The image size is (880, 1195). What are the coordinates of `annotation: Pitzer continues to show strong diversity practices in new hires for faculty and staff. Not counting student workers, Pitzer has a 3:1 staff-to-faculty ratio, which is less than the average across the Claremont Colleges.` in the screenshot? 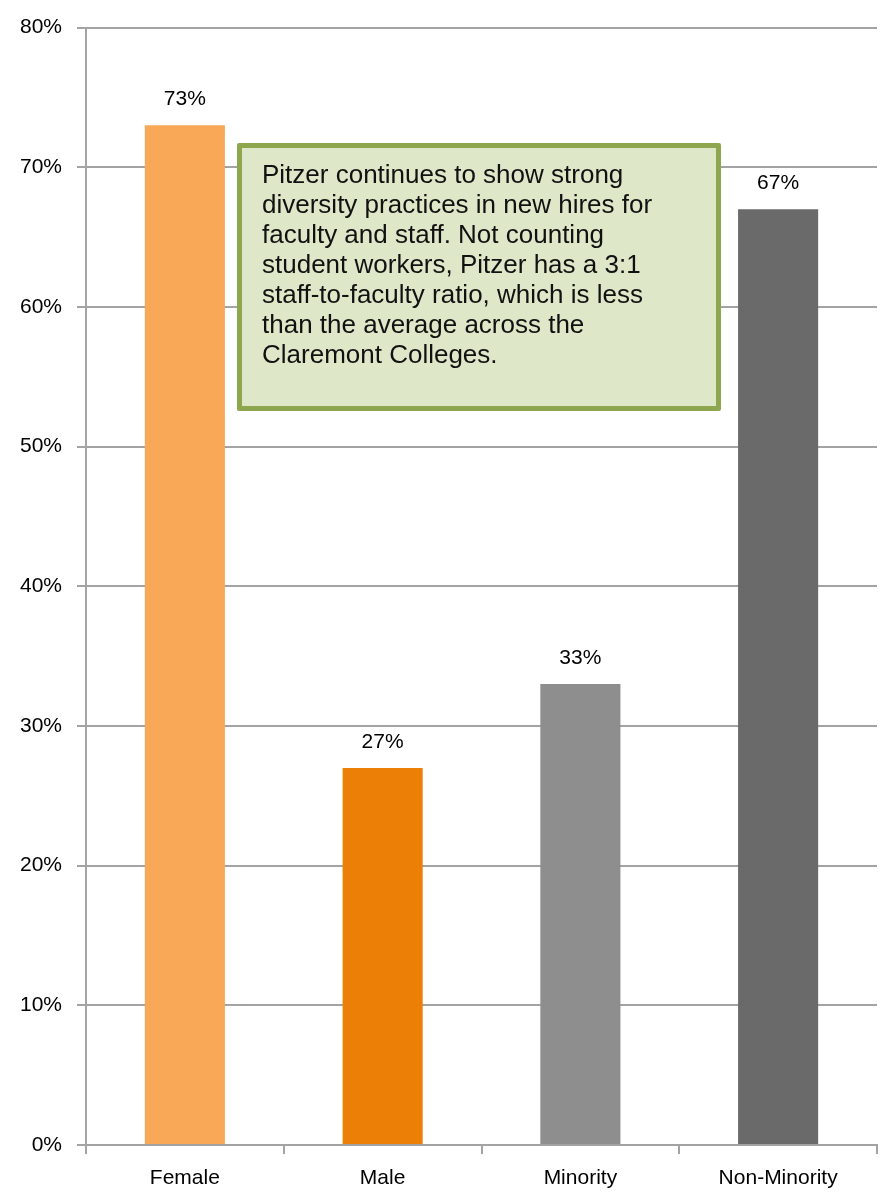 It's located at (458, 264).